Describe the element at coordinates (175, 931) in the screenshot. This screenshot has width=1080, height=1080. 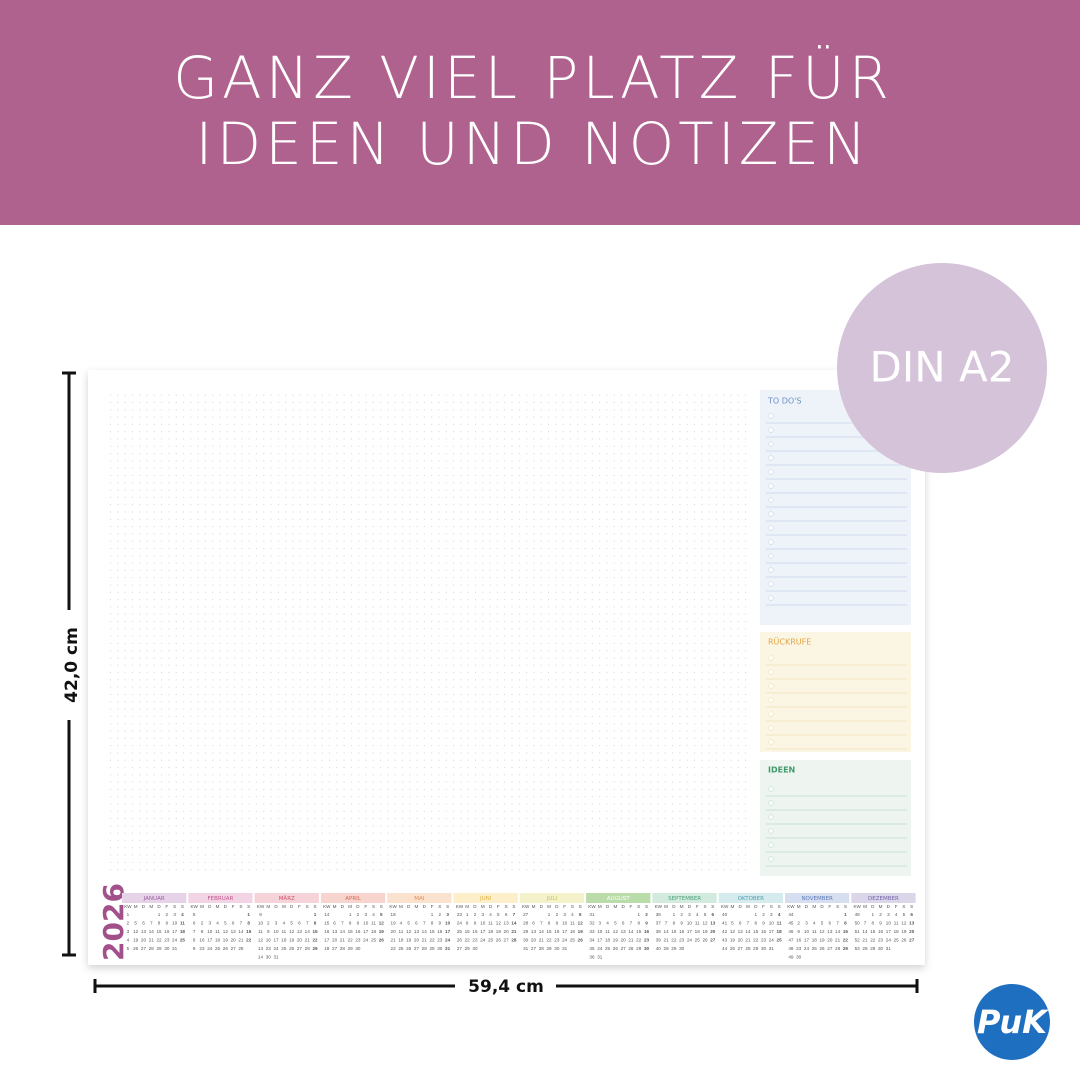
I see `day-number: 17` at that location.